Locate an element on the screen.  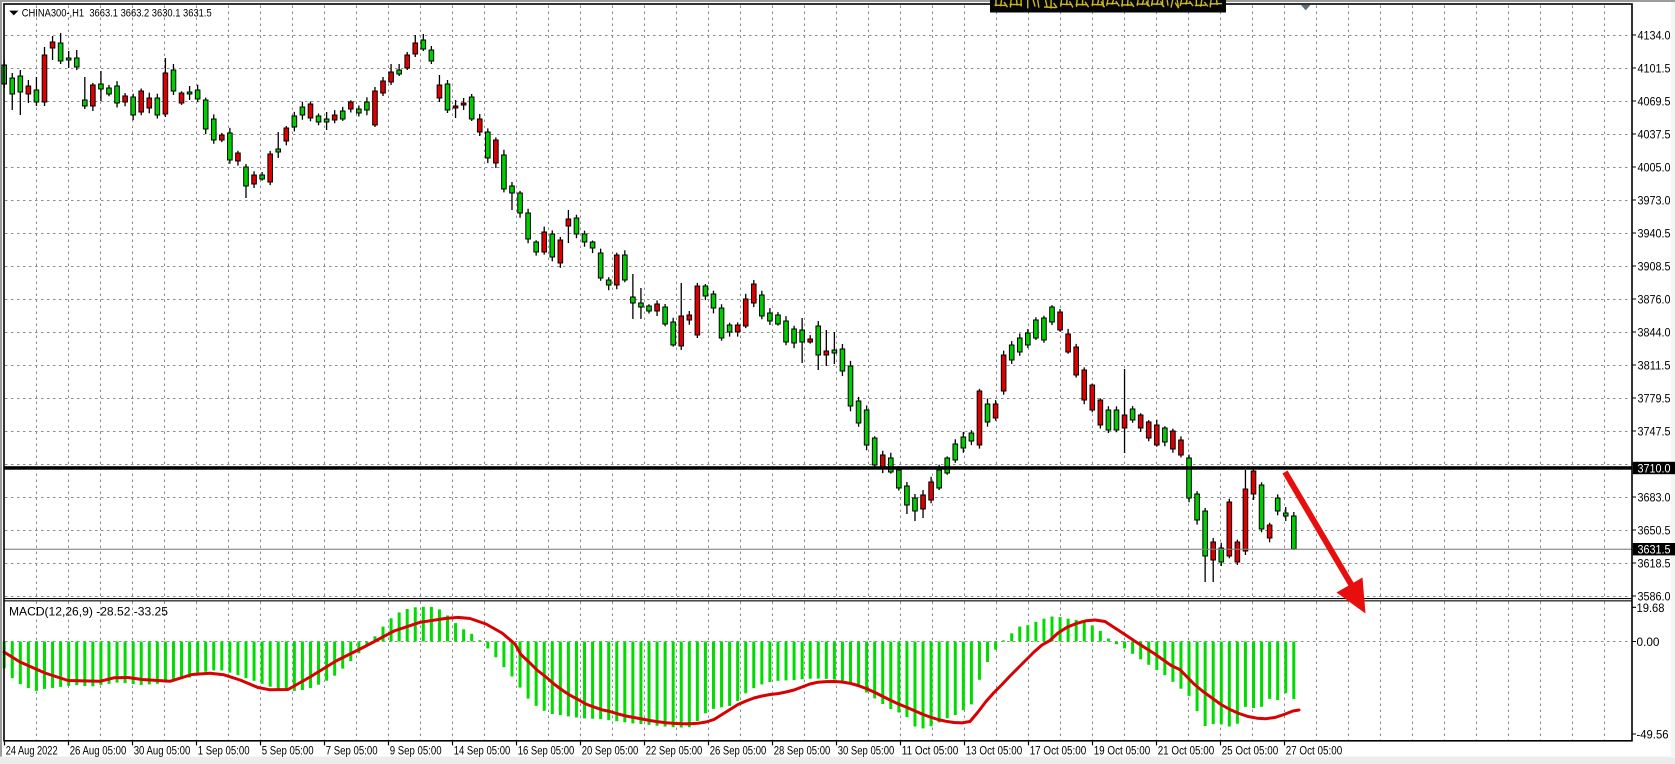
svg-text: 27 Oct 05:00 is located at coordinates (1314, 750).